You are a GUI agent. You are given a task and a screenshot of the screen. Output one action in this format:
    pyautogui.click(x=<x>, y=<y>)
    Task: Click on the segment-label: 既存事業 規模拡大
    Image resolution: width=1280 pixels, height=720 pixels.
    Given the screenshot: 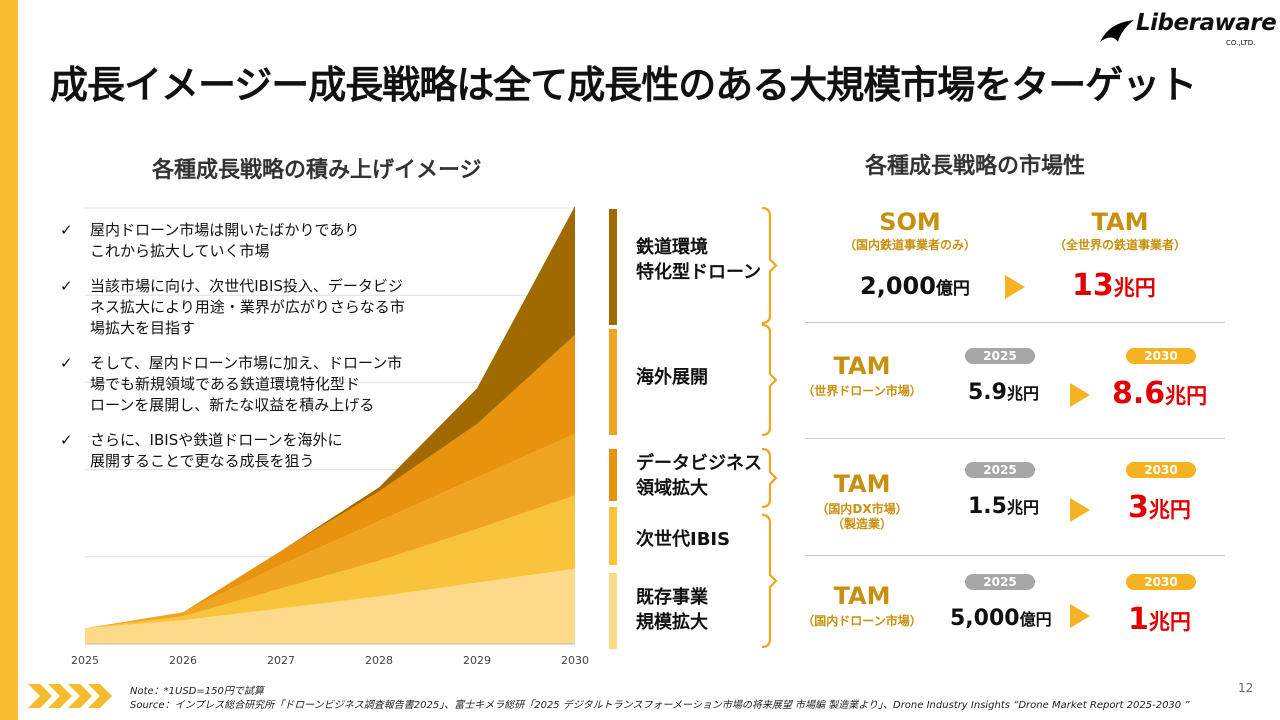 What is the action you would take?
    pyautogui.click(x=672, y=610)
    